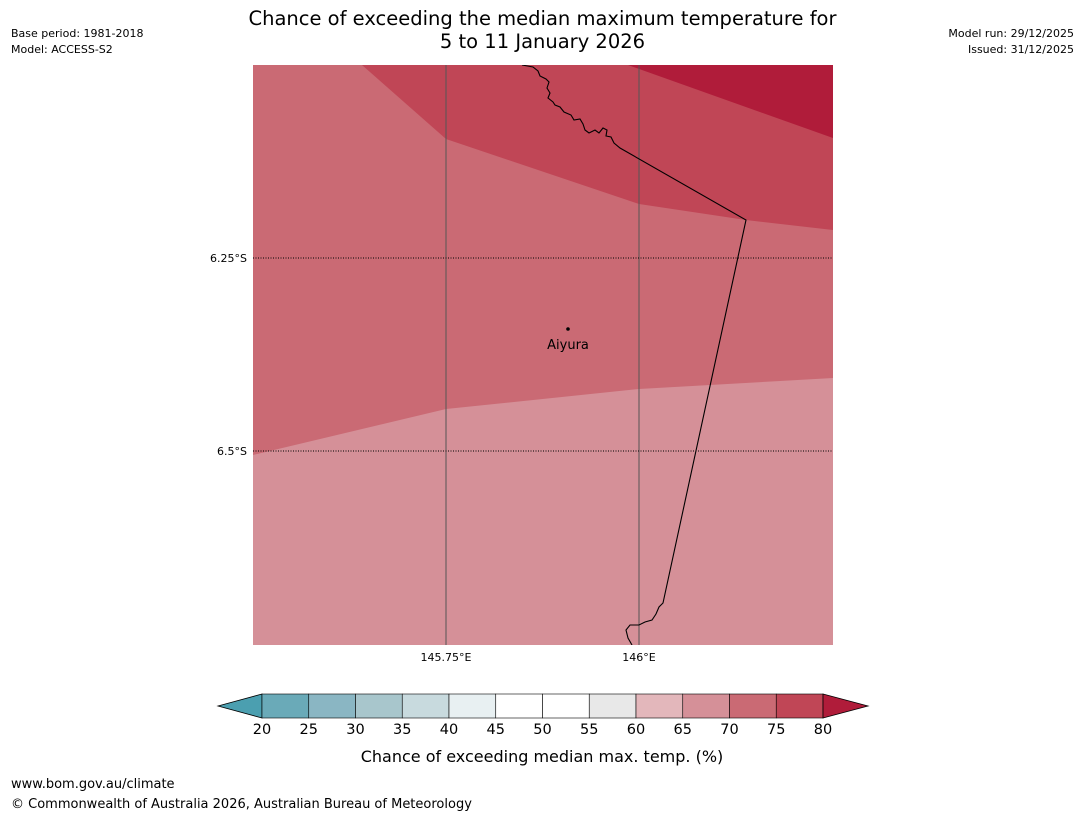 The width and height of the screenshot is (1085, 816). What do you see at coordinates (496, 730) in the screenshot?
I see `colorbar-tick-label: 45` at bounding box center [496, 730].